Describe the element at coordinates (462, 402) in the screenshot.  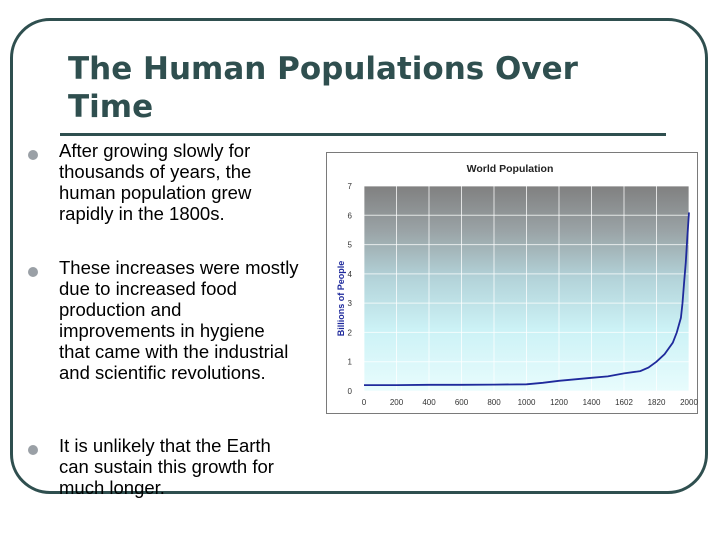
I see `x-tick-label: 600` at that location.